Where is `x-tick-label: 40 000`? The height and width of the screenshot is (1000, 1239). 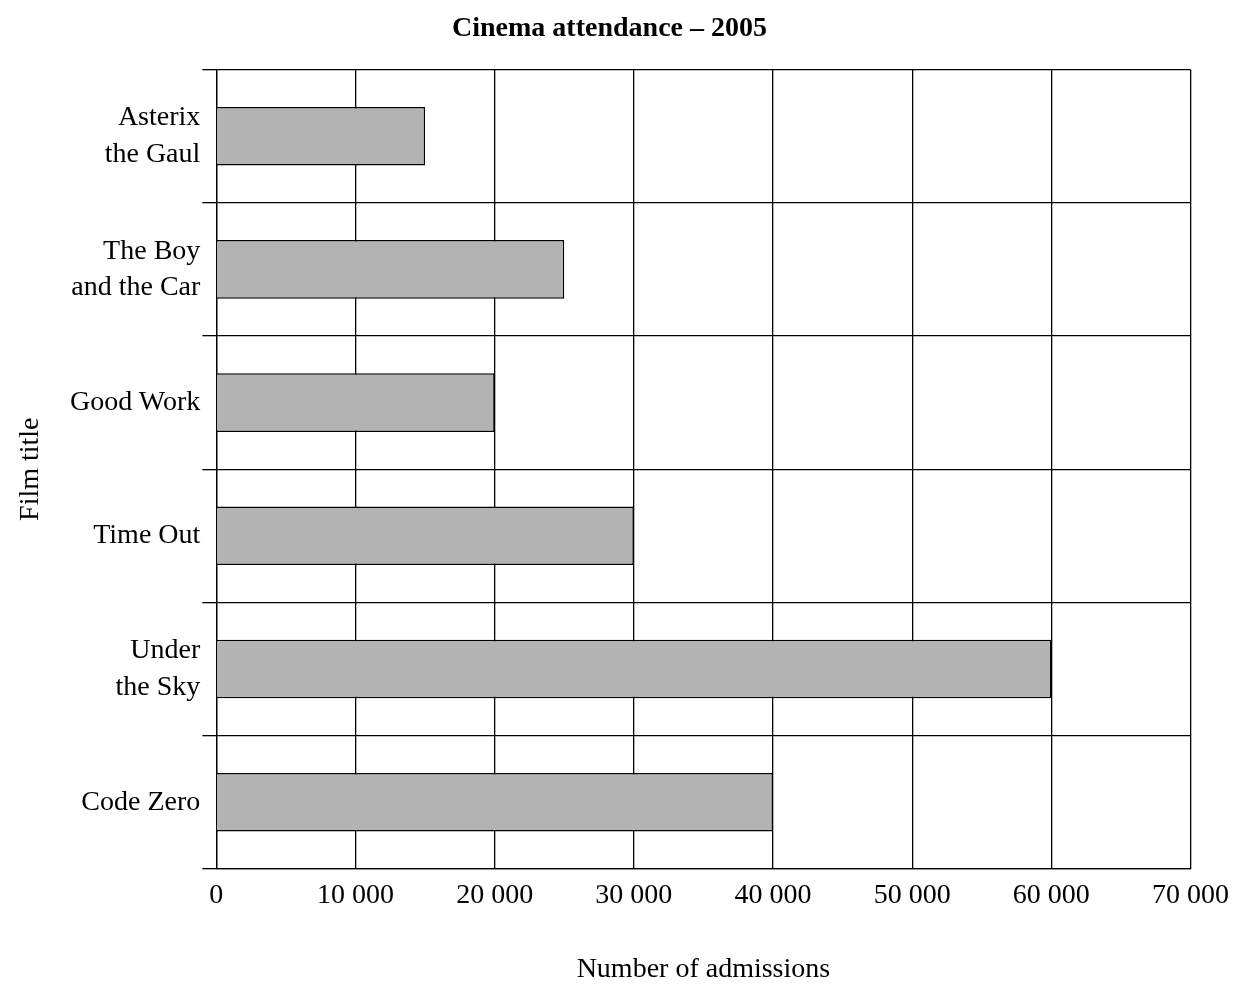 x-tick-label: 40 000 is located at coordinates (773, 893).